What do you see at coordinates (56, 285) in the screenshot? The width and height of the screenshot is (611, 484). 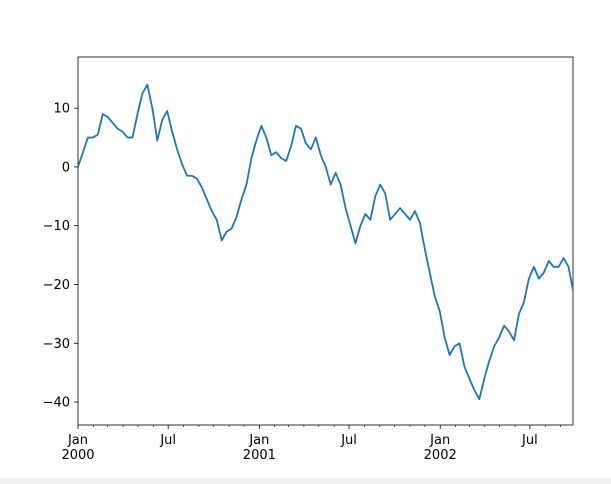 I see `y-tick-label: −20` at bounding box center [56, 285].